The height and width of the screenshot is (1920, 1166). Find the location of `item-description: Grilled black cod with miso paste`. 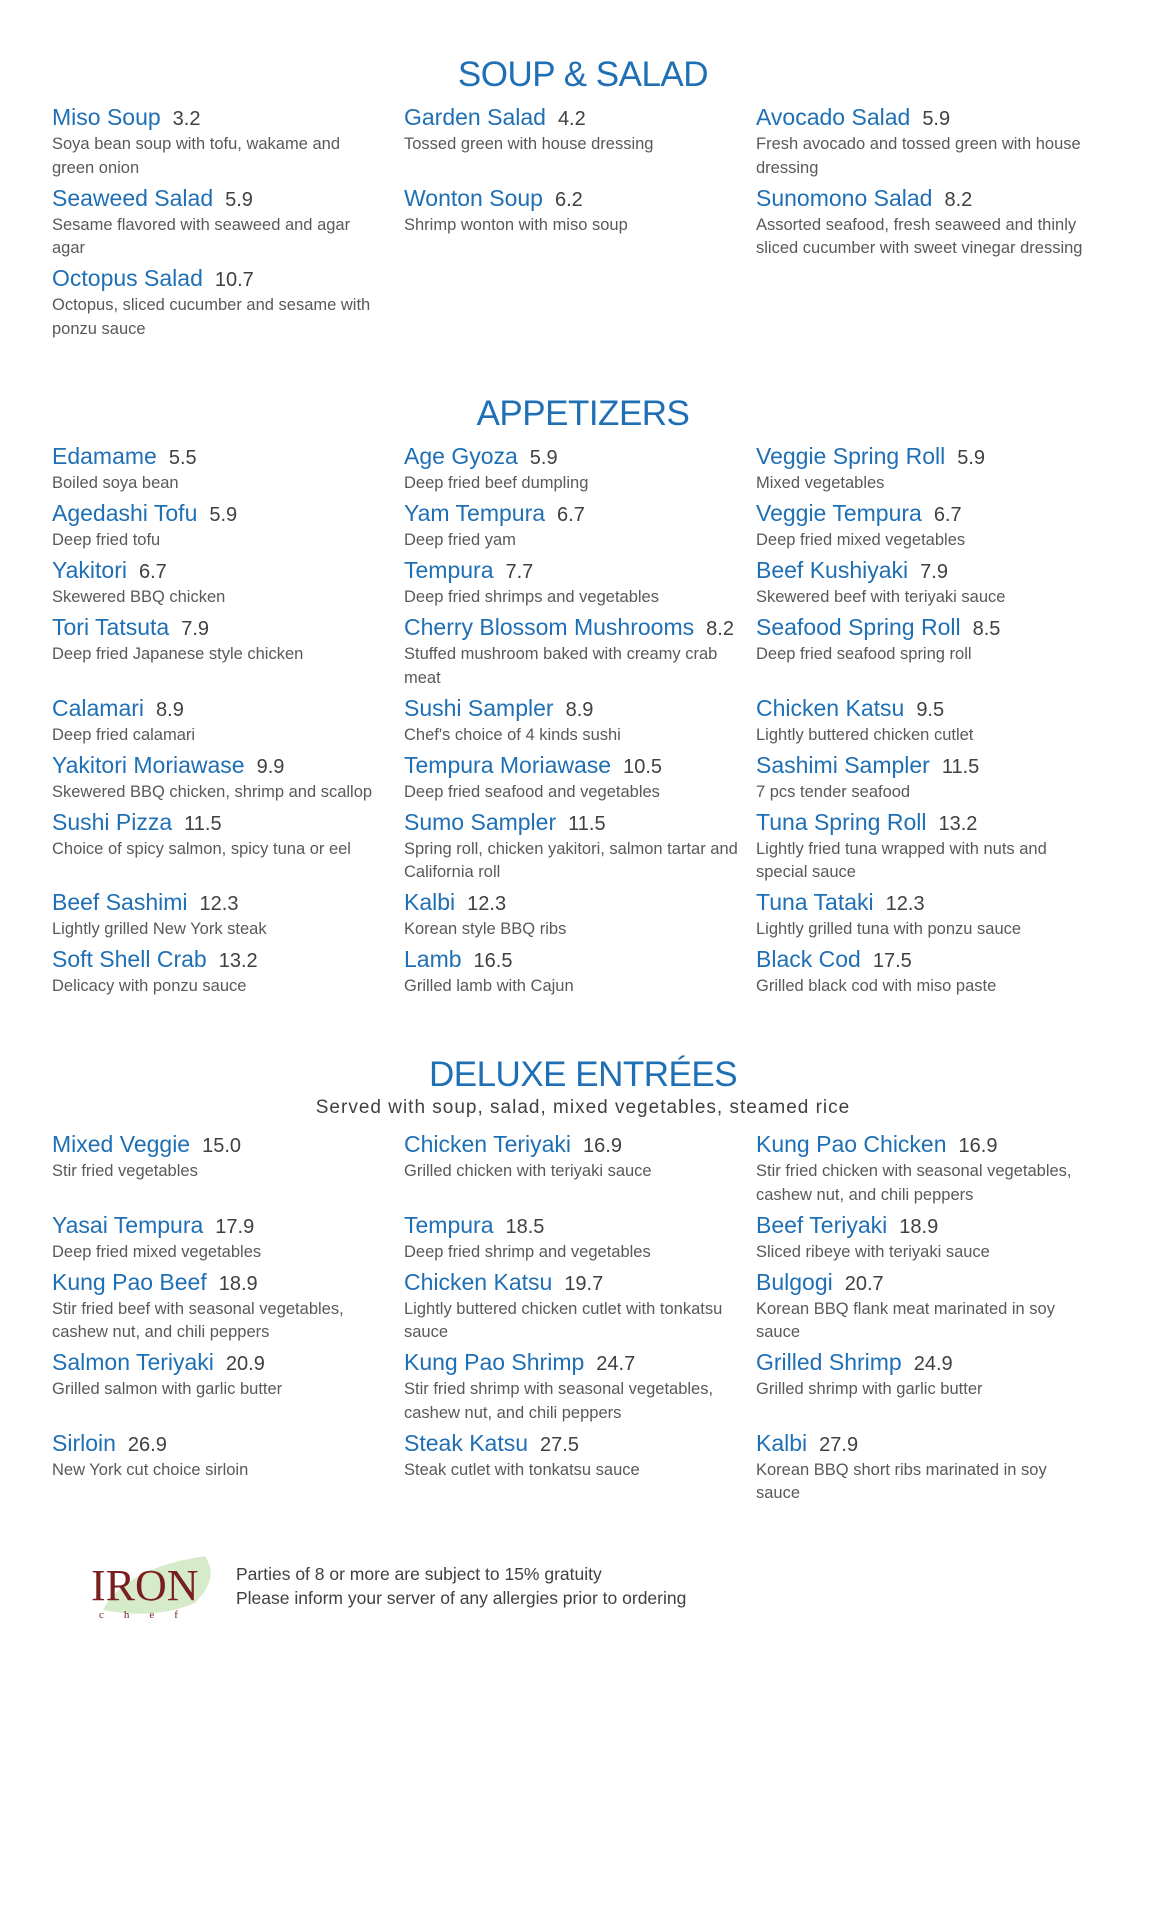

item-description: Grilled black cod with miso paste is located at coordinates (876, 986).